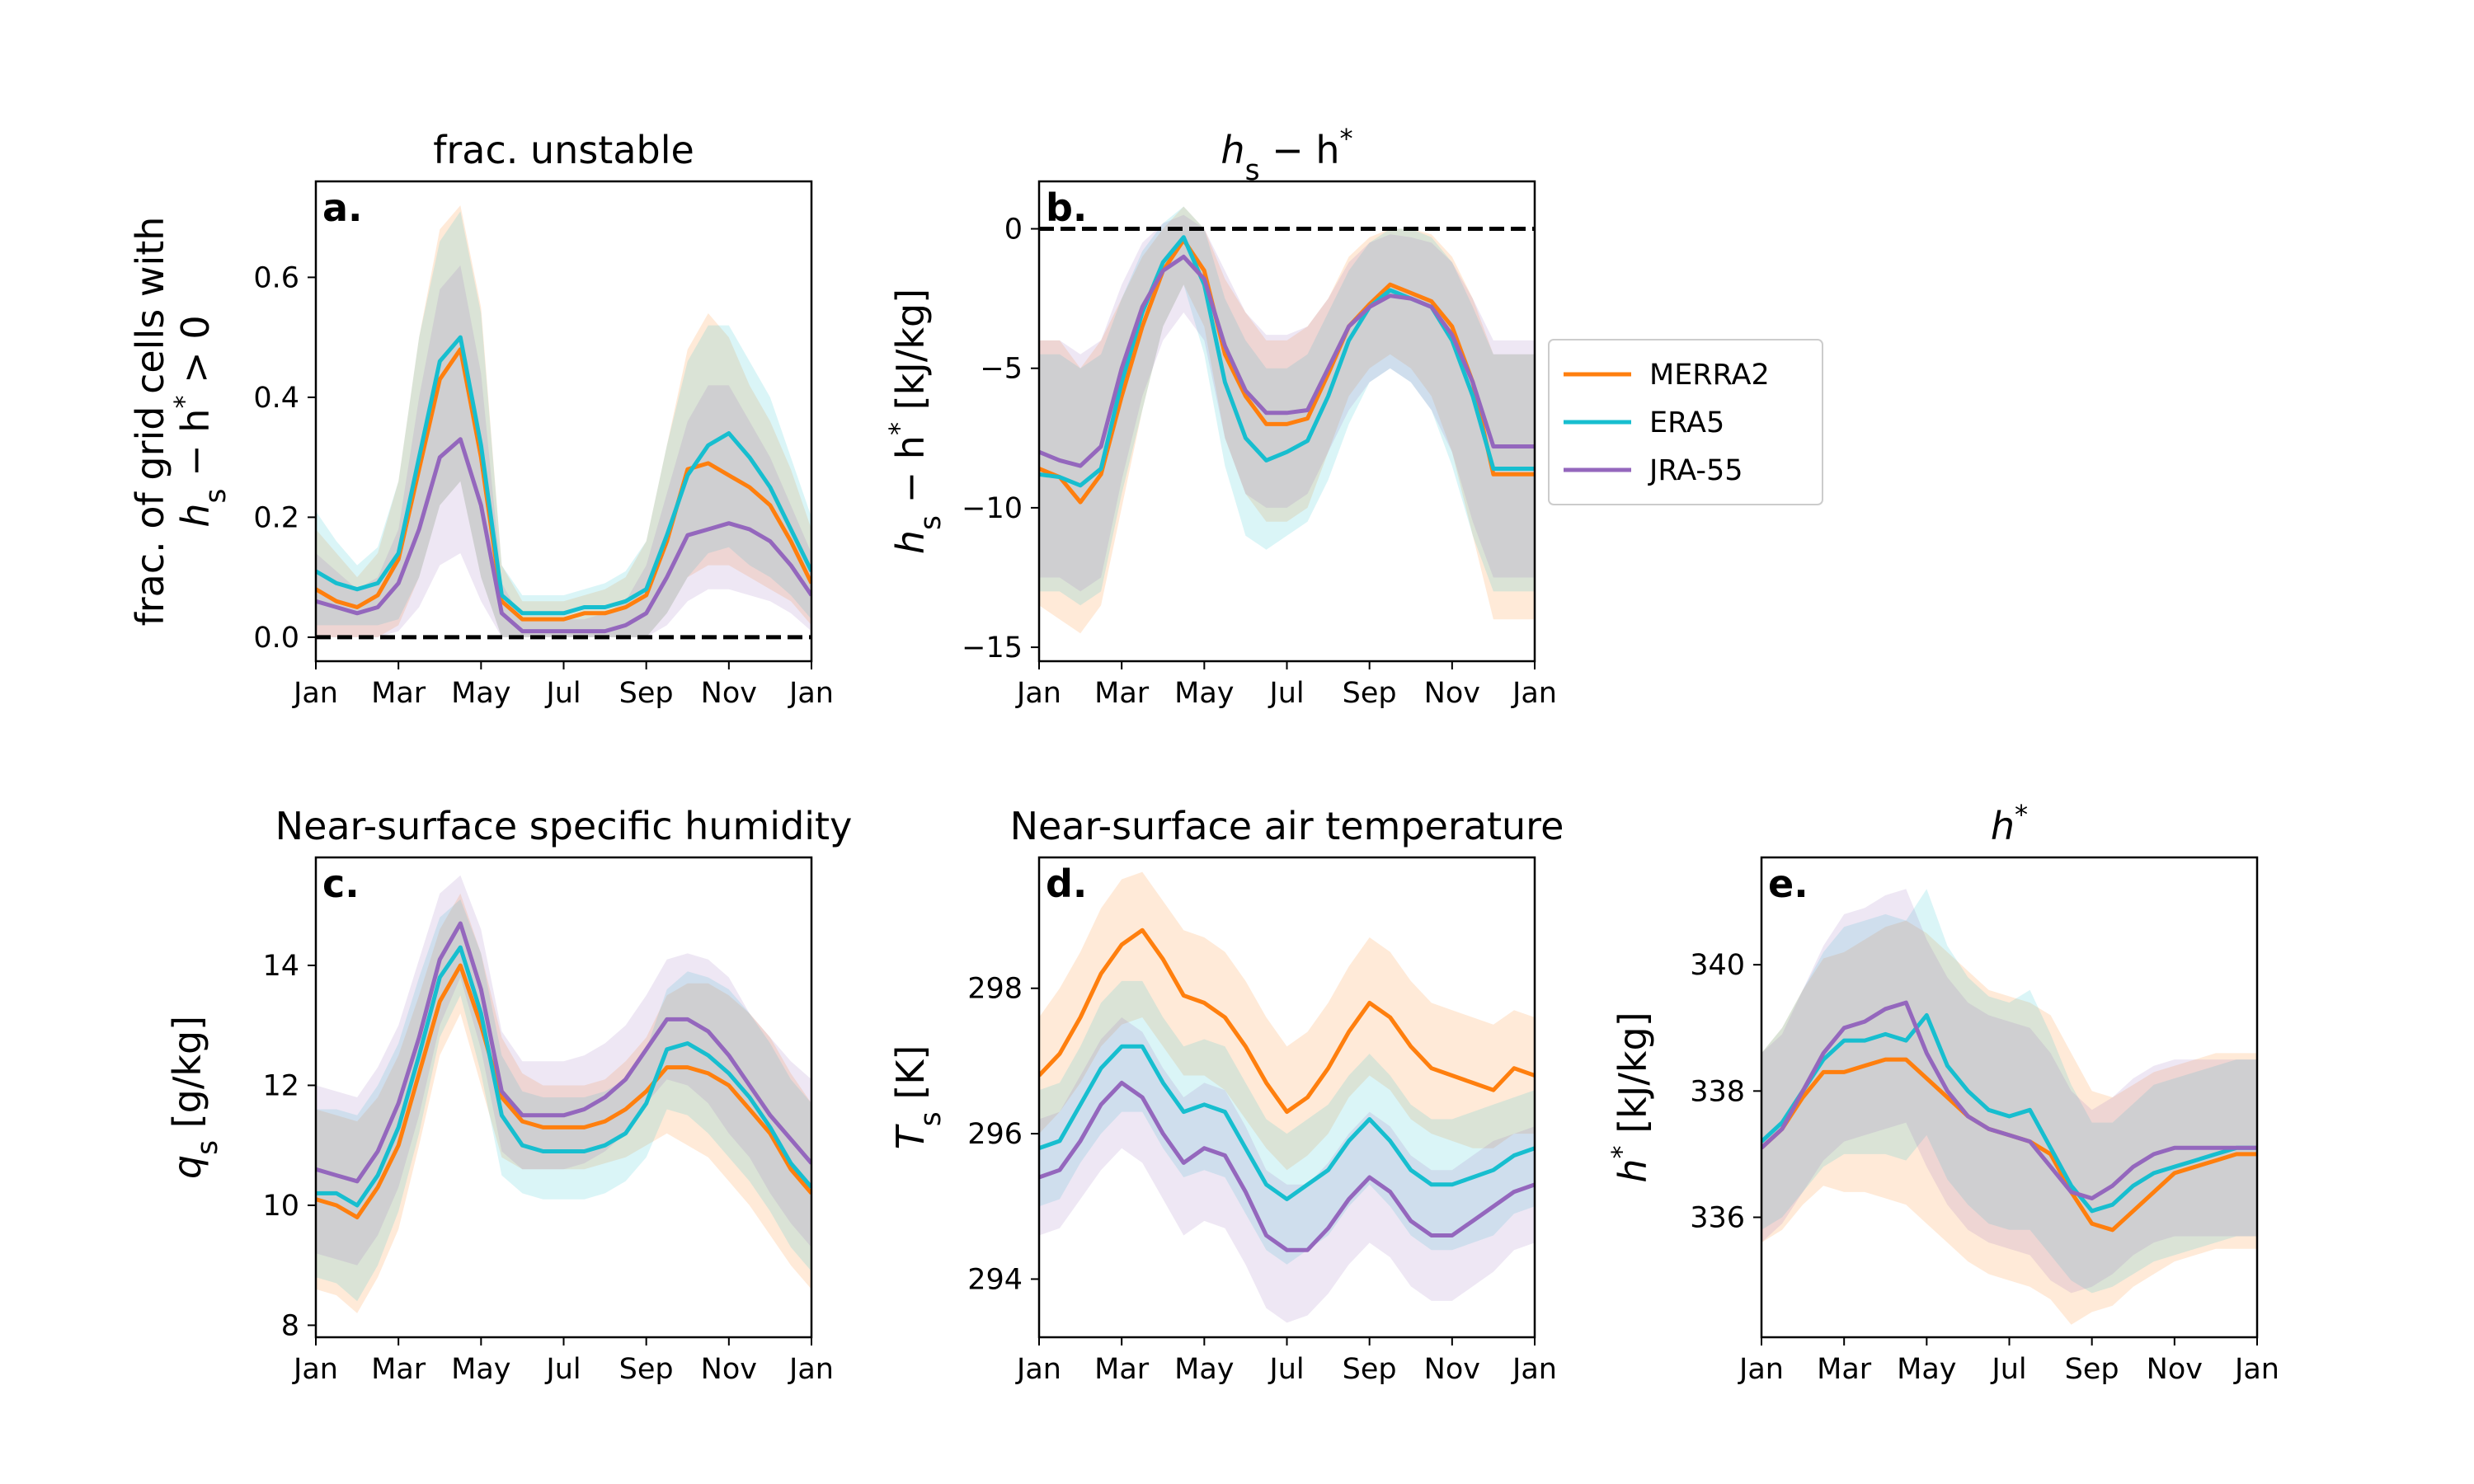  What do you see at coordinates (276, 398) in the screenshot?
I see `y-tick-label: 0.4` at bounding box center [276, 398].